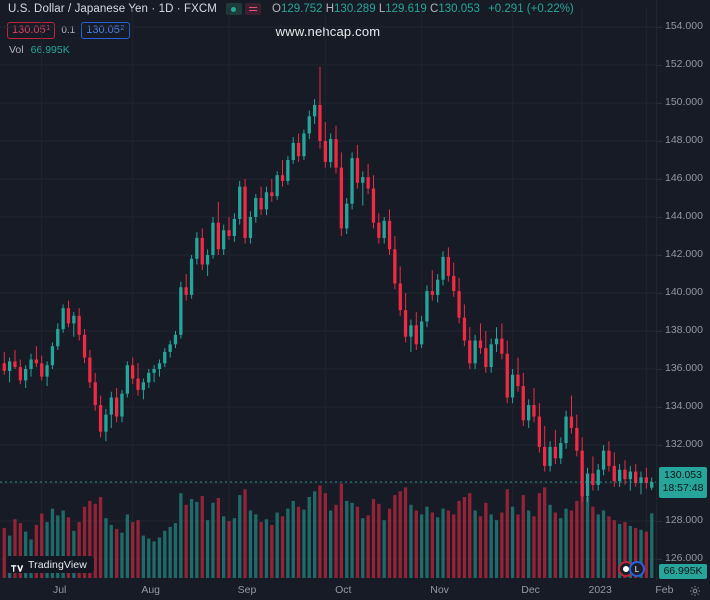  Describe the element at coordinates (684, 444) in the screenshot. I see `price-tick-label: 132.000` at that location.